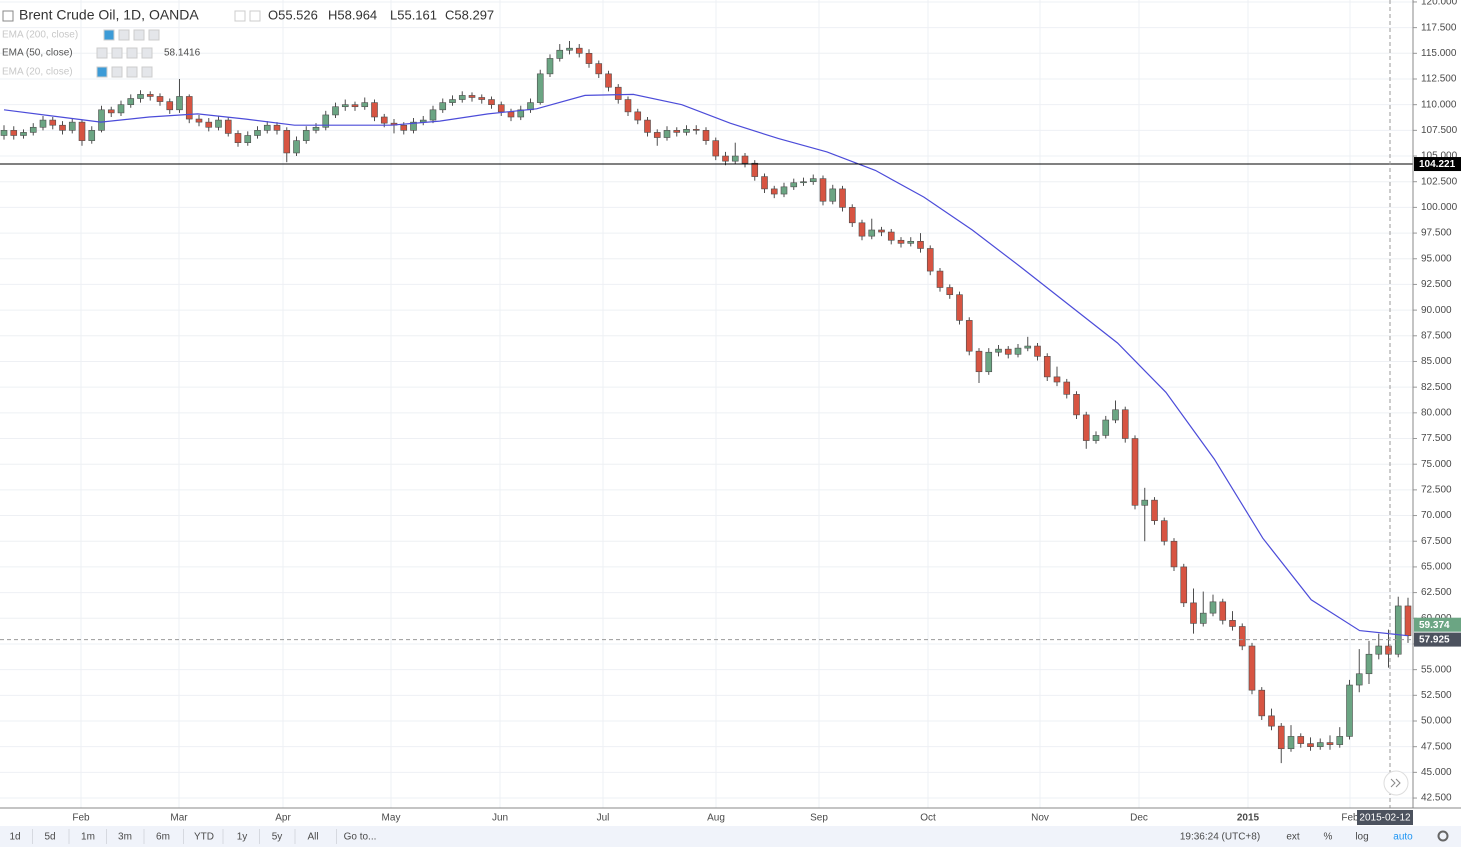 This screenshot has height=847, width=1461. What do you see at coordinates (204, 837) in the screenshot?
I see `range-button: YTD` at bounding box center [204, 837].